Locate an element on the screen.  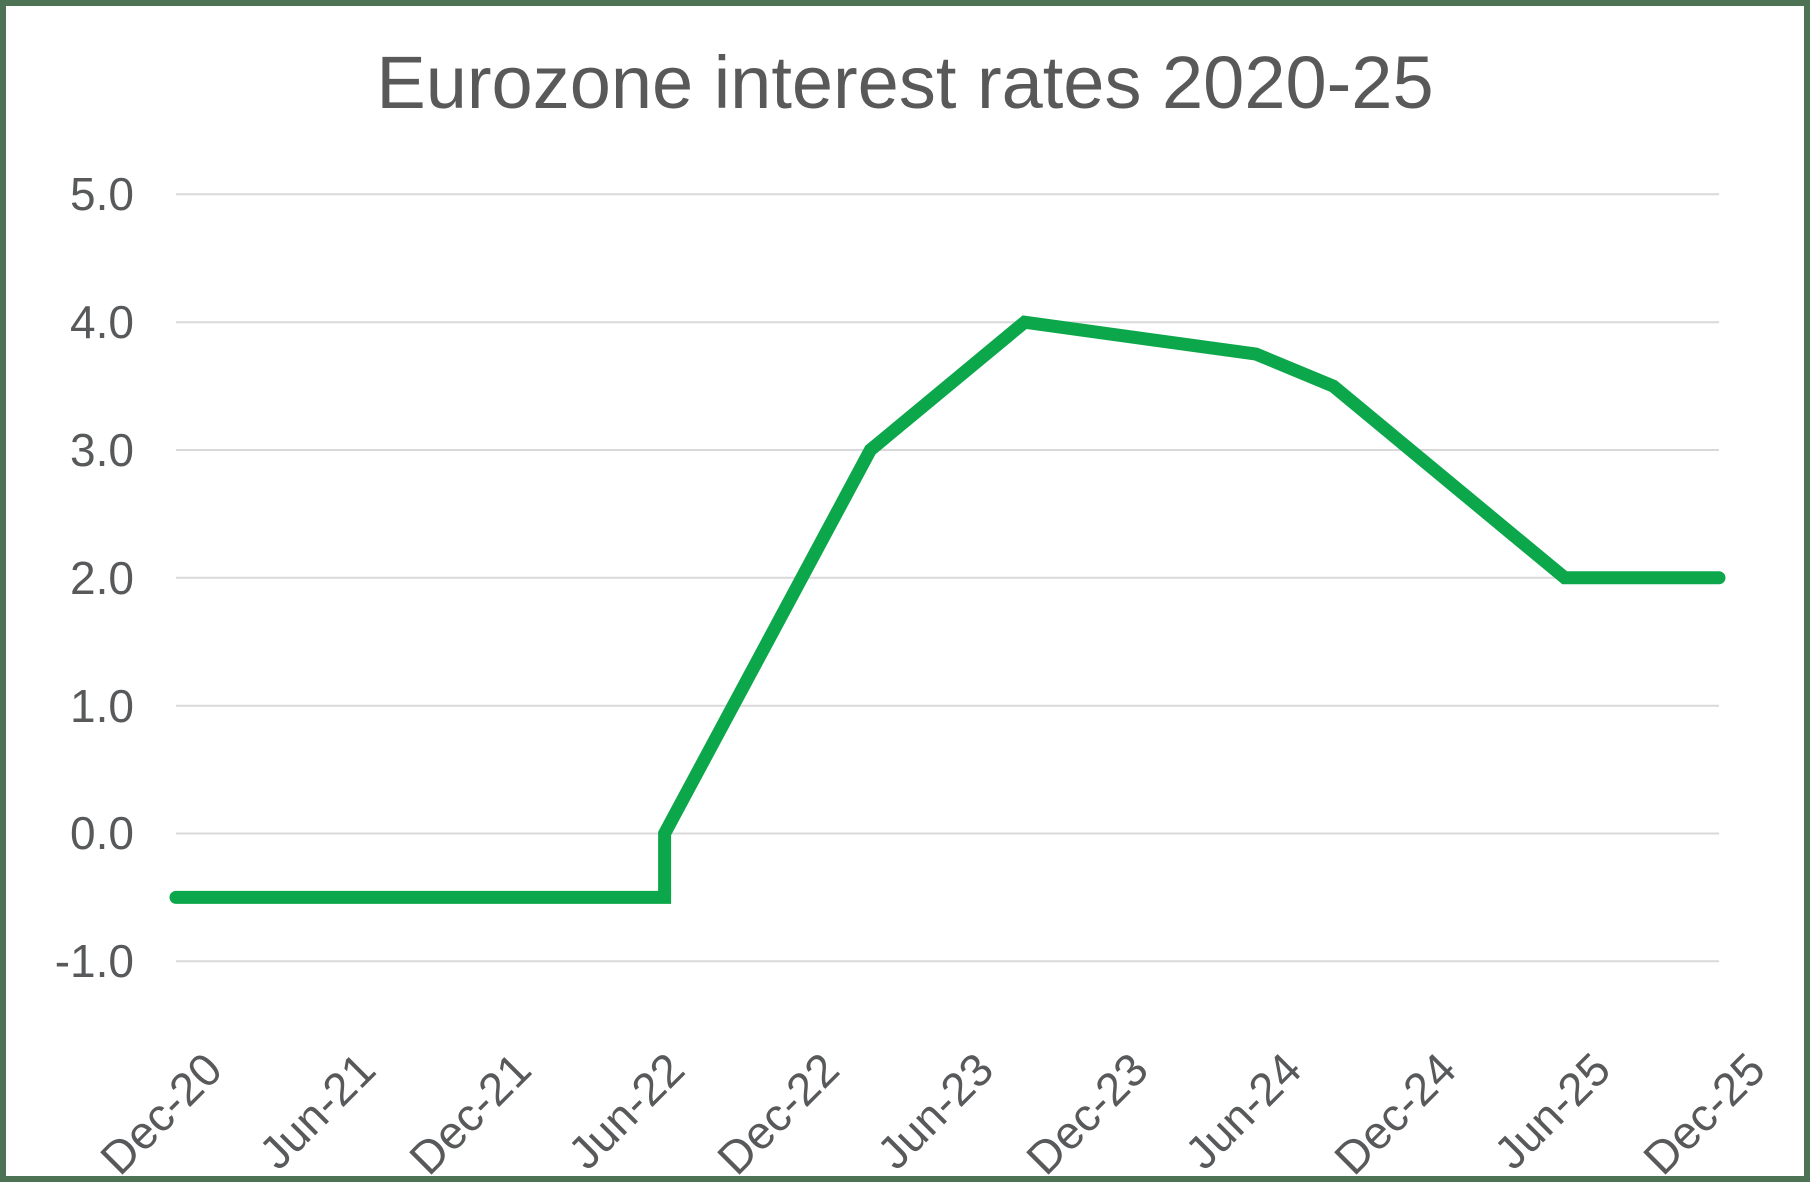
y-axis-tick-label: 0.0 is located at coordinates (102, 833).